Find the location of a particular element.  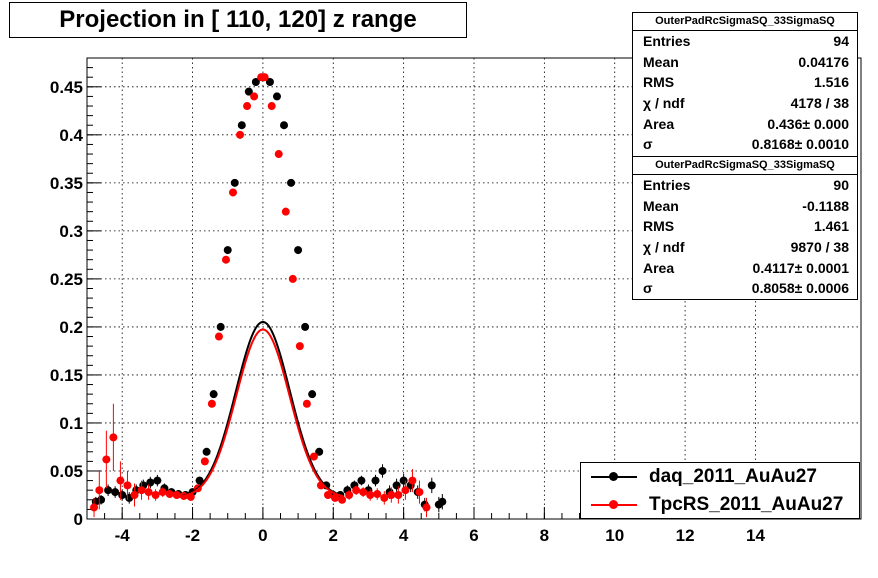

stats-label: σ is located at coordinates (648, 288).